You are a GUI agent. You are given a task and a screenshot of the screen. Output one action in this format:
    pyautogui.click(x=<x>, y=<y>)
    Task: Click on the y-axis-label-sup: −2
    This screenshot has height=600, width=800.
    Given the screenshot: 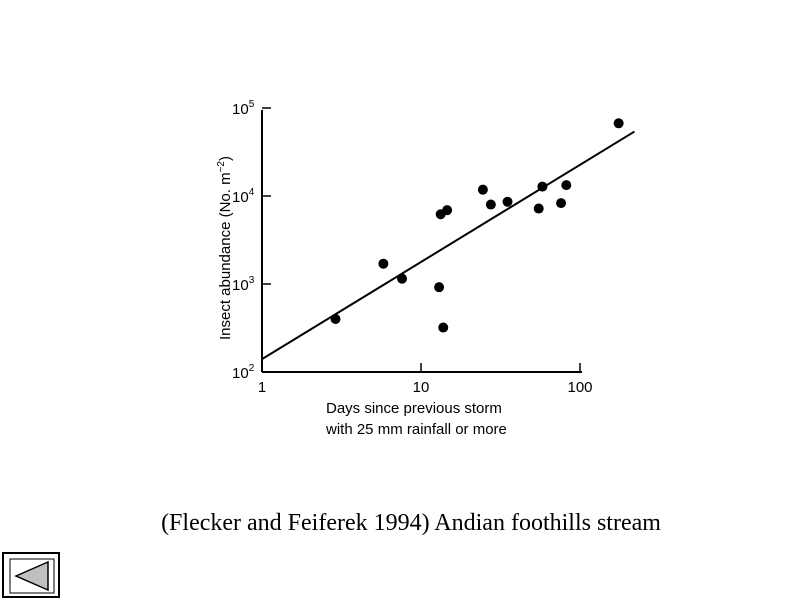 What is the action you would take?
    pyautogui.click(x=221, y=167)
    